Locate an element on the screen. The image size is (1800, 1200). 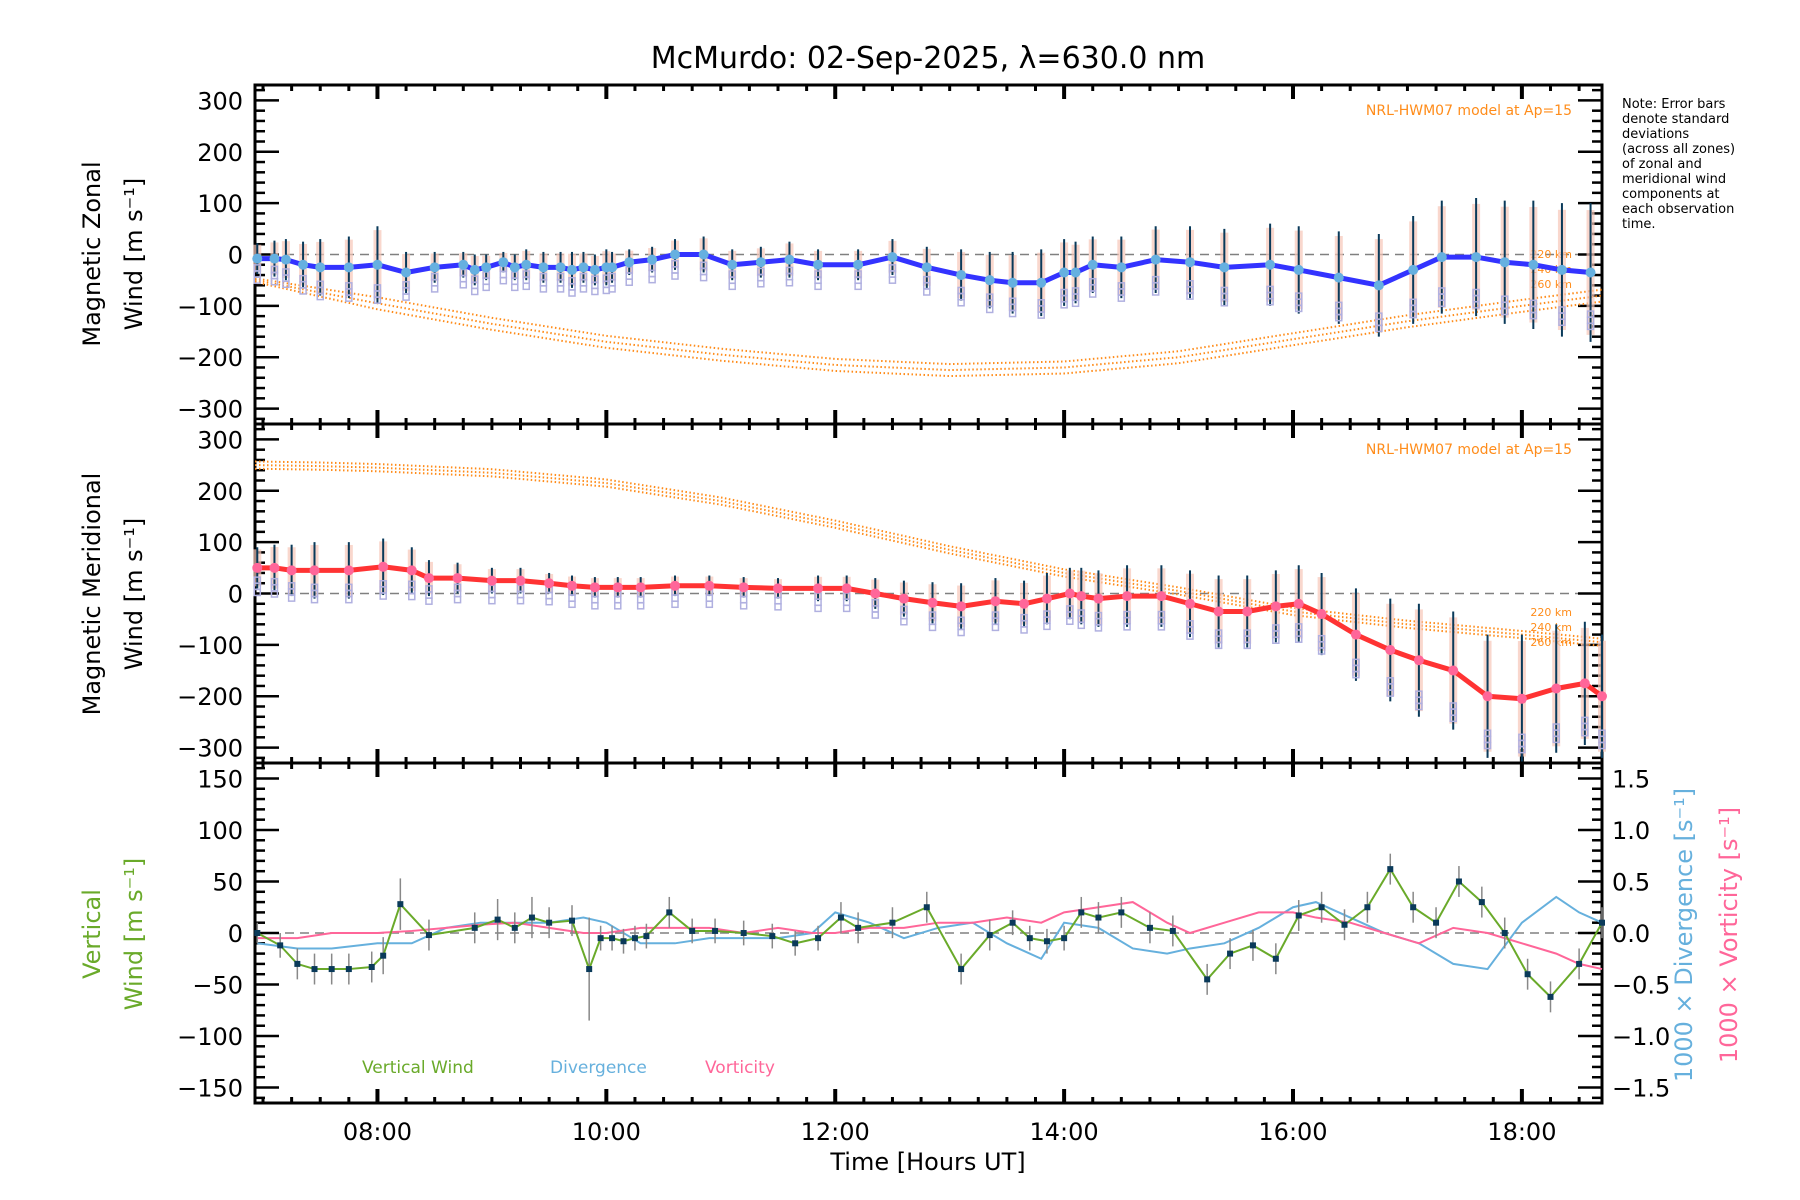
y2-tick-label: 1.5 is located at coordinates (1631, 779).